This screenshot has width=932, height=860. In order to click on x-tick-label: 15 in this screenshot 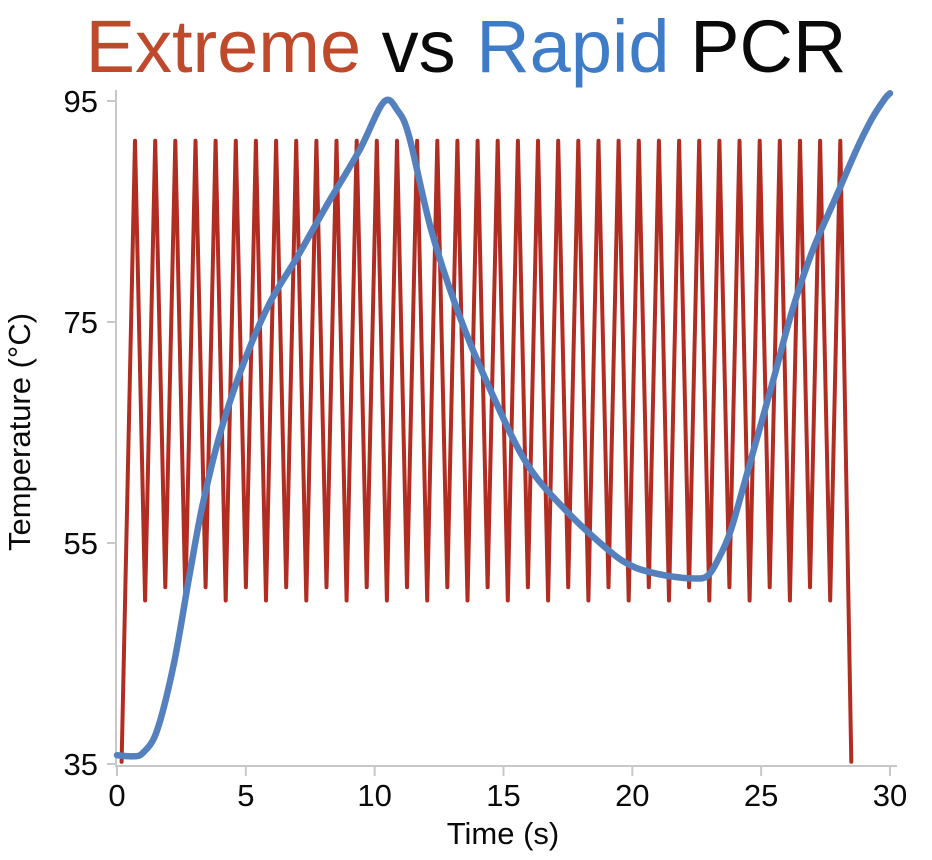, I will do `click(503, 795)`.